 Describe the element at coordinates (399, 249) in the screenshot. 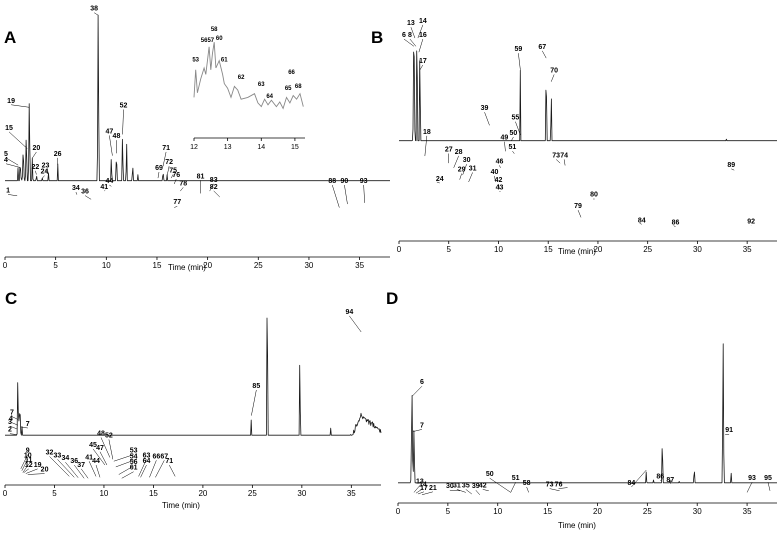

I see `panel-b-tick-label: 0` at that location.